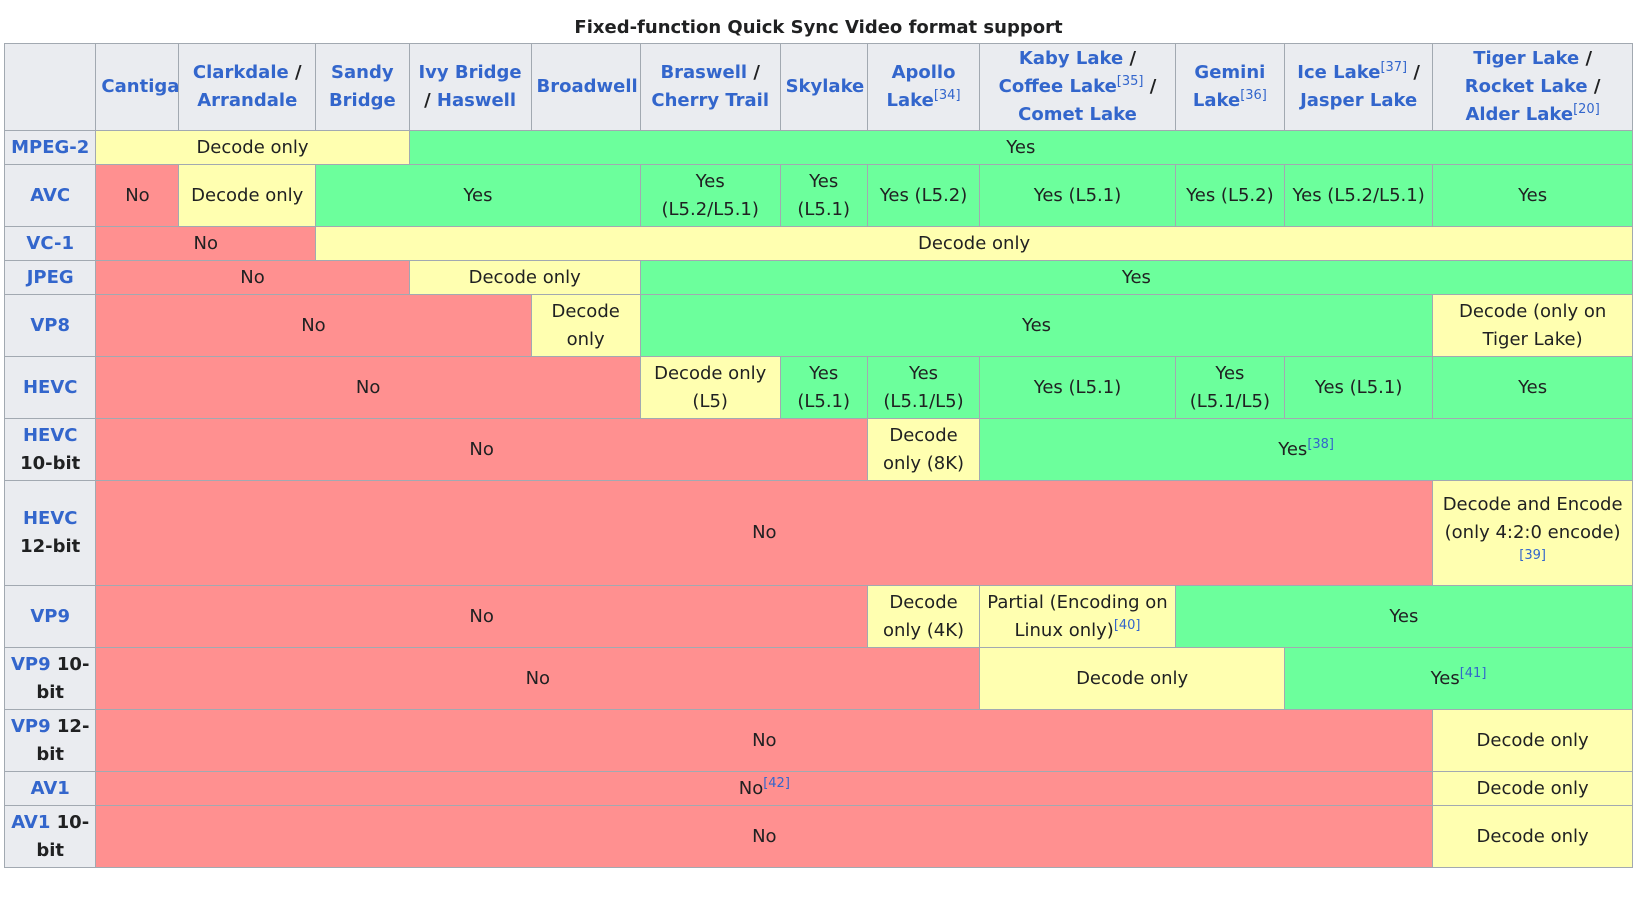 This screenshot has height=910, width=1637. I want to click on corner-header, so click(50, 87).